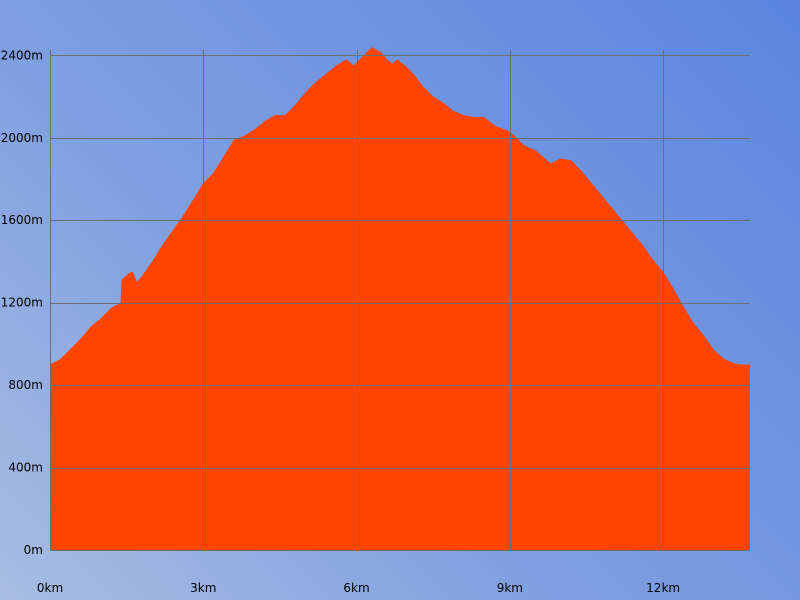 The width and height of the screenshot is (800, 600). I want to click on y-tick-label: 0m, so click(33, 550).